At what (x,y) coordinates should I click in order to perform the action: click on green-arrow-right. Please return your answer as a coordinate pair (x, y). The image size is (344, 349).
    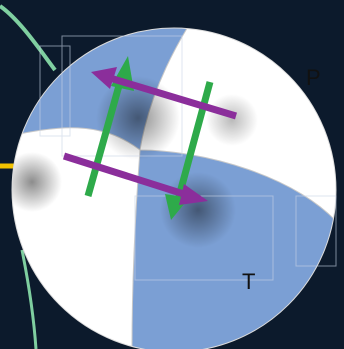
    Looking at the image, I should click on (194, 141).